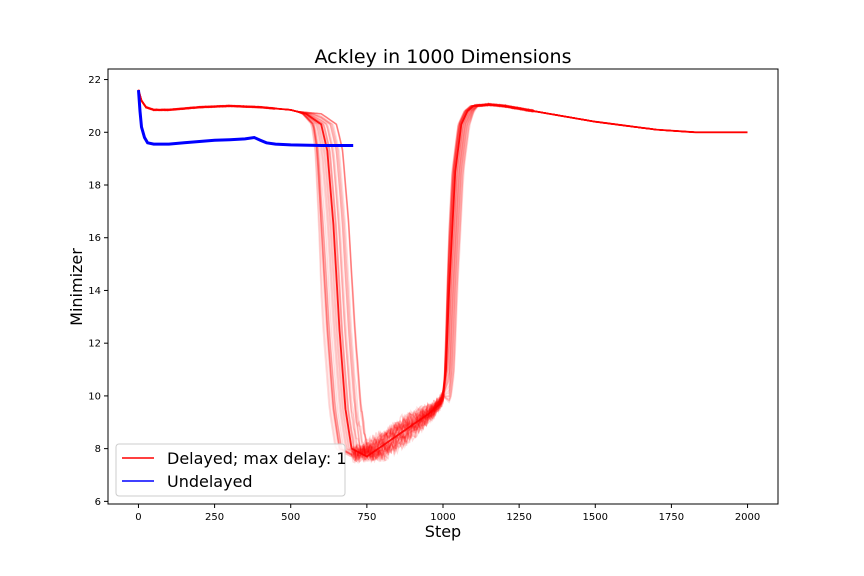  Describe the element at coordinates (210, 481) in the screenshot. I see `legend-label-undelayed: Undelayed` at that location.